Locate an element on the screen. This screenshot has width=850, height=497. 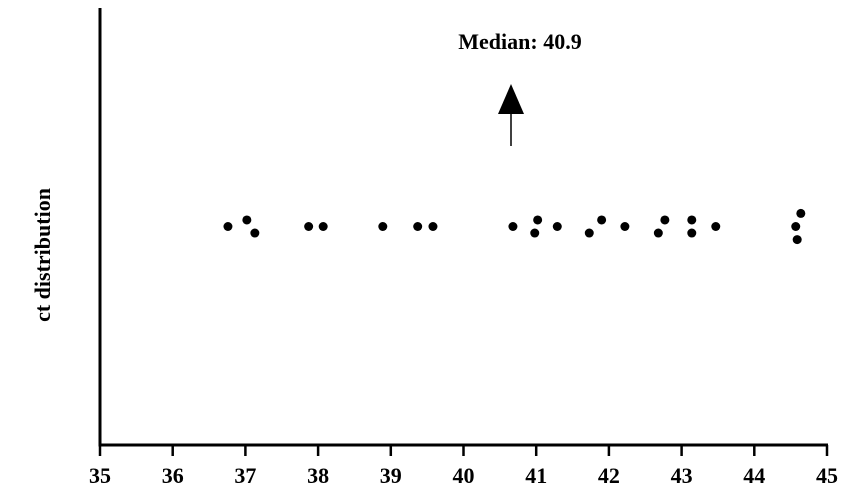
x-tick-label: 40 is located at coordinates (464, 475).